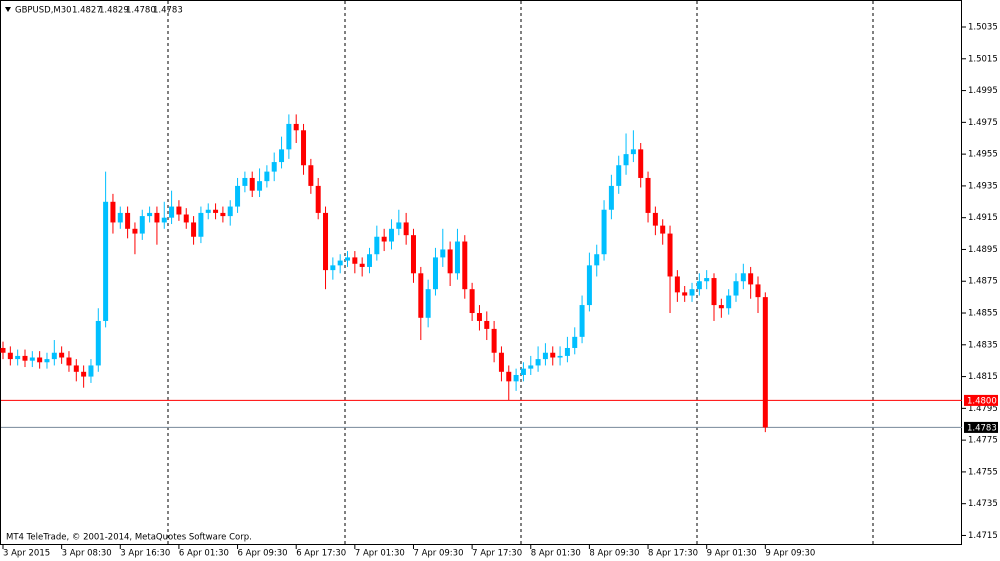  Describe the element at coordinates (556, 554) in the screenshot. I see `x-tick-label: 8 Apr 01:30` at that location.